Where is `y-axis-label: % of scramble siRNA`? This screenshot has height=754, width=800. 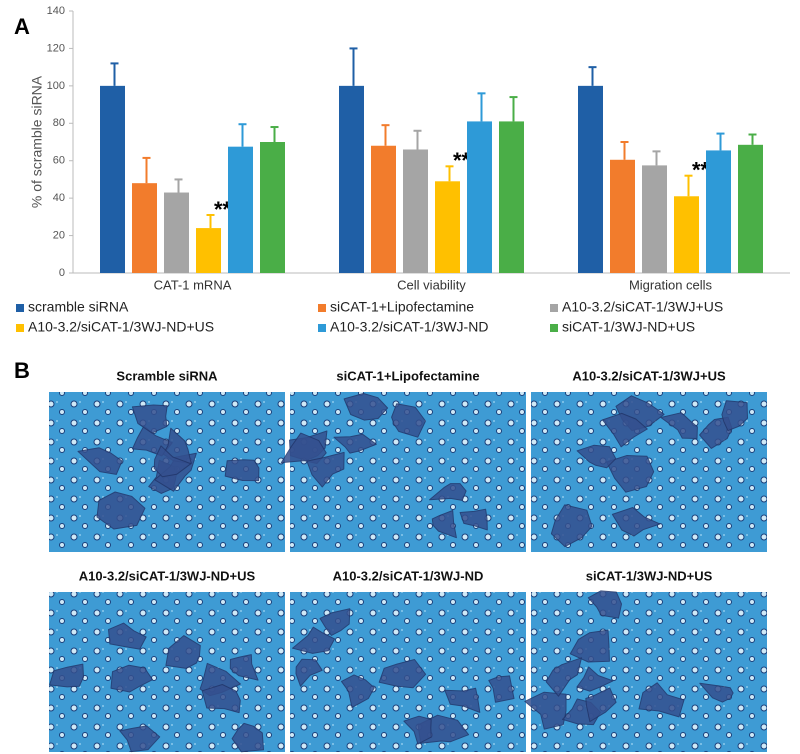
y-axis-label: % of scramble siRNA is located at coordinates (37, 141).